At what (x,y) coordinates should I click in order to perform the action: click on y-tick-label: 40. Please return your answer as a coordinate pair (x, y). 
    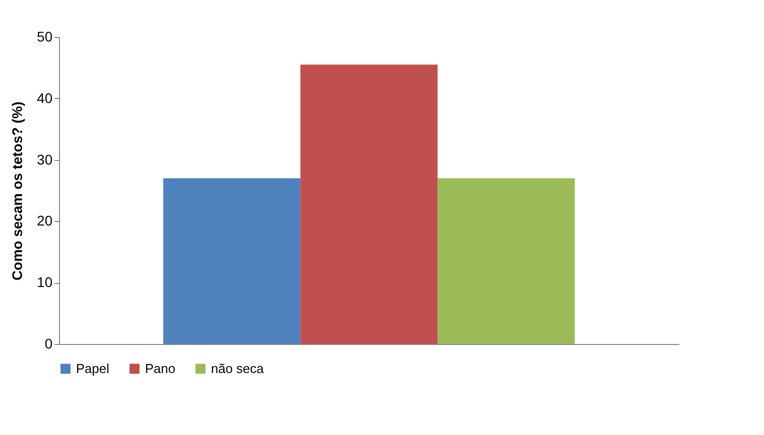
    Looking at the image, I should click on (44, 98).